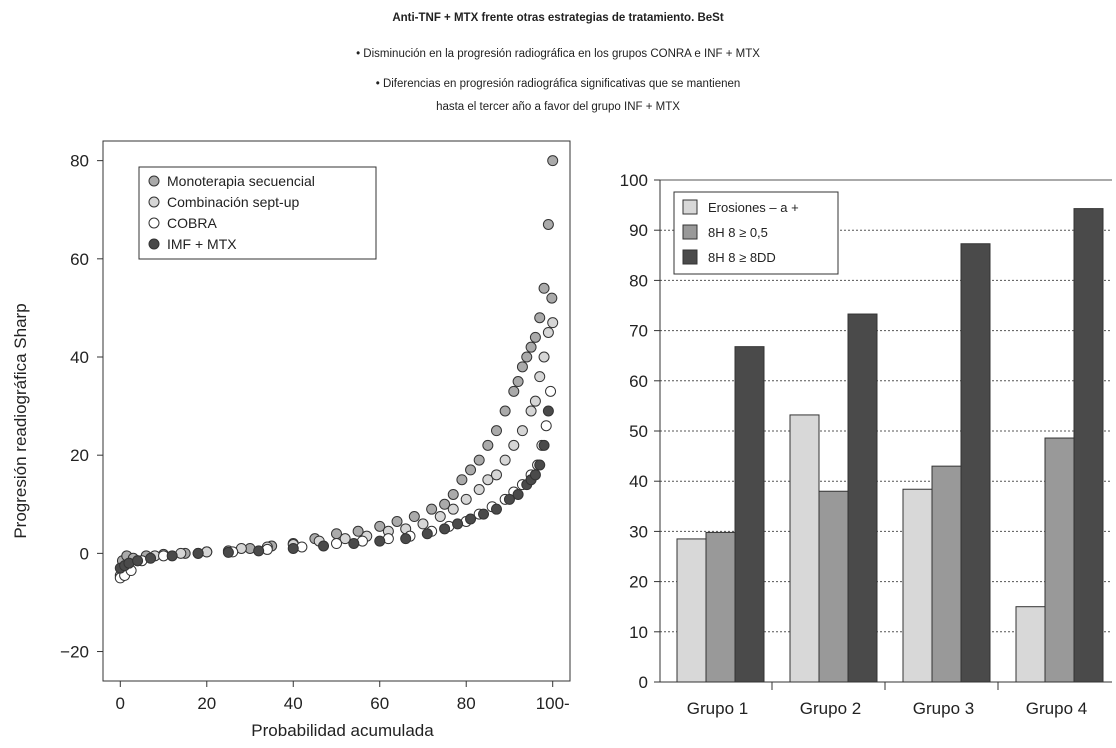  What do you see at coordinates (638, 531) in the screenshot?
I see `y-tick-label: 30` at bounding box center [638, 531].